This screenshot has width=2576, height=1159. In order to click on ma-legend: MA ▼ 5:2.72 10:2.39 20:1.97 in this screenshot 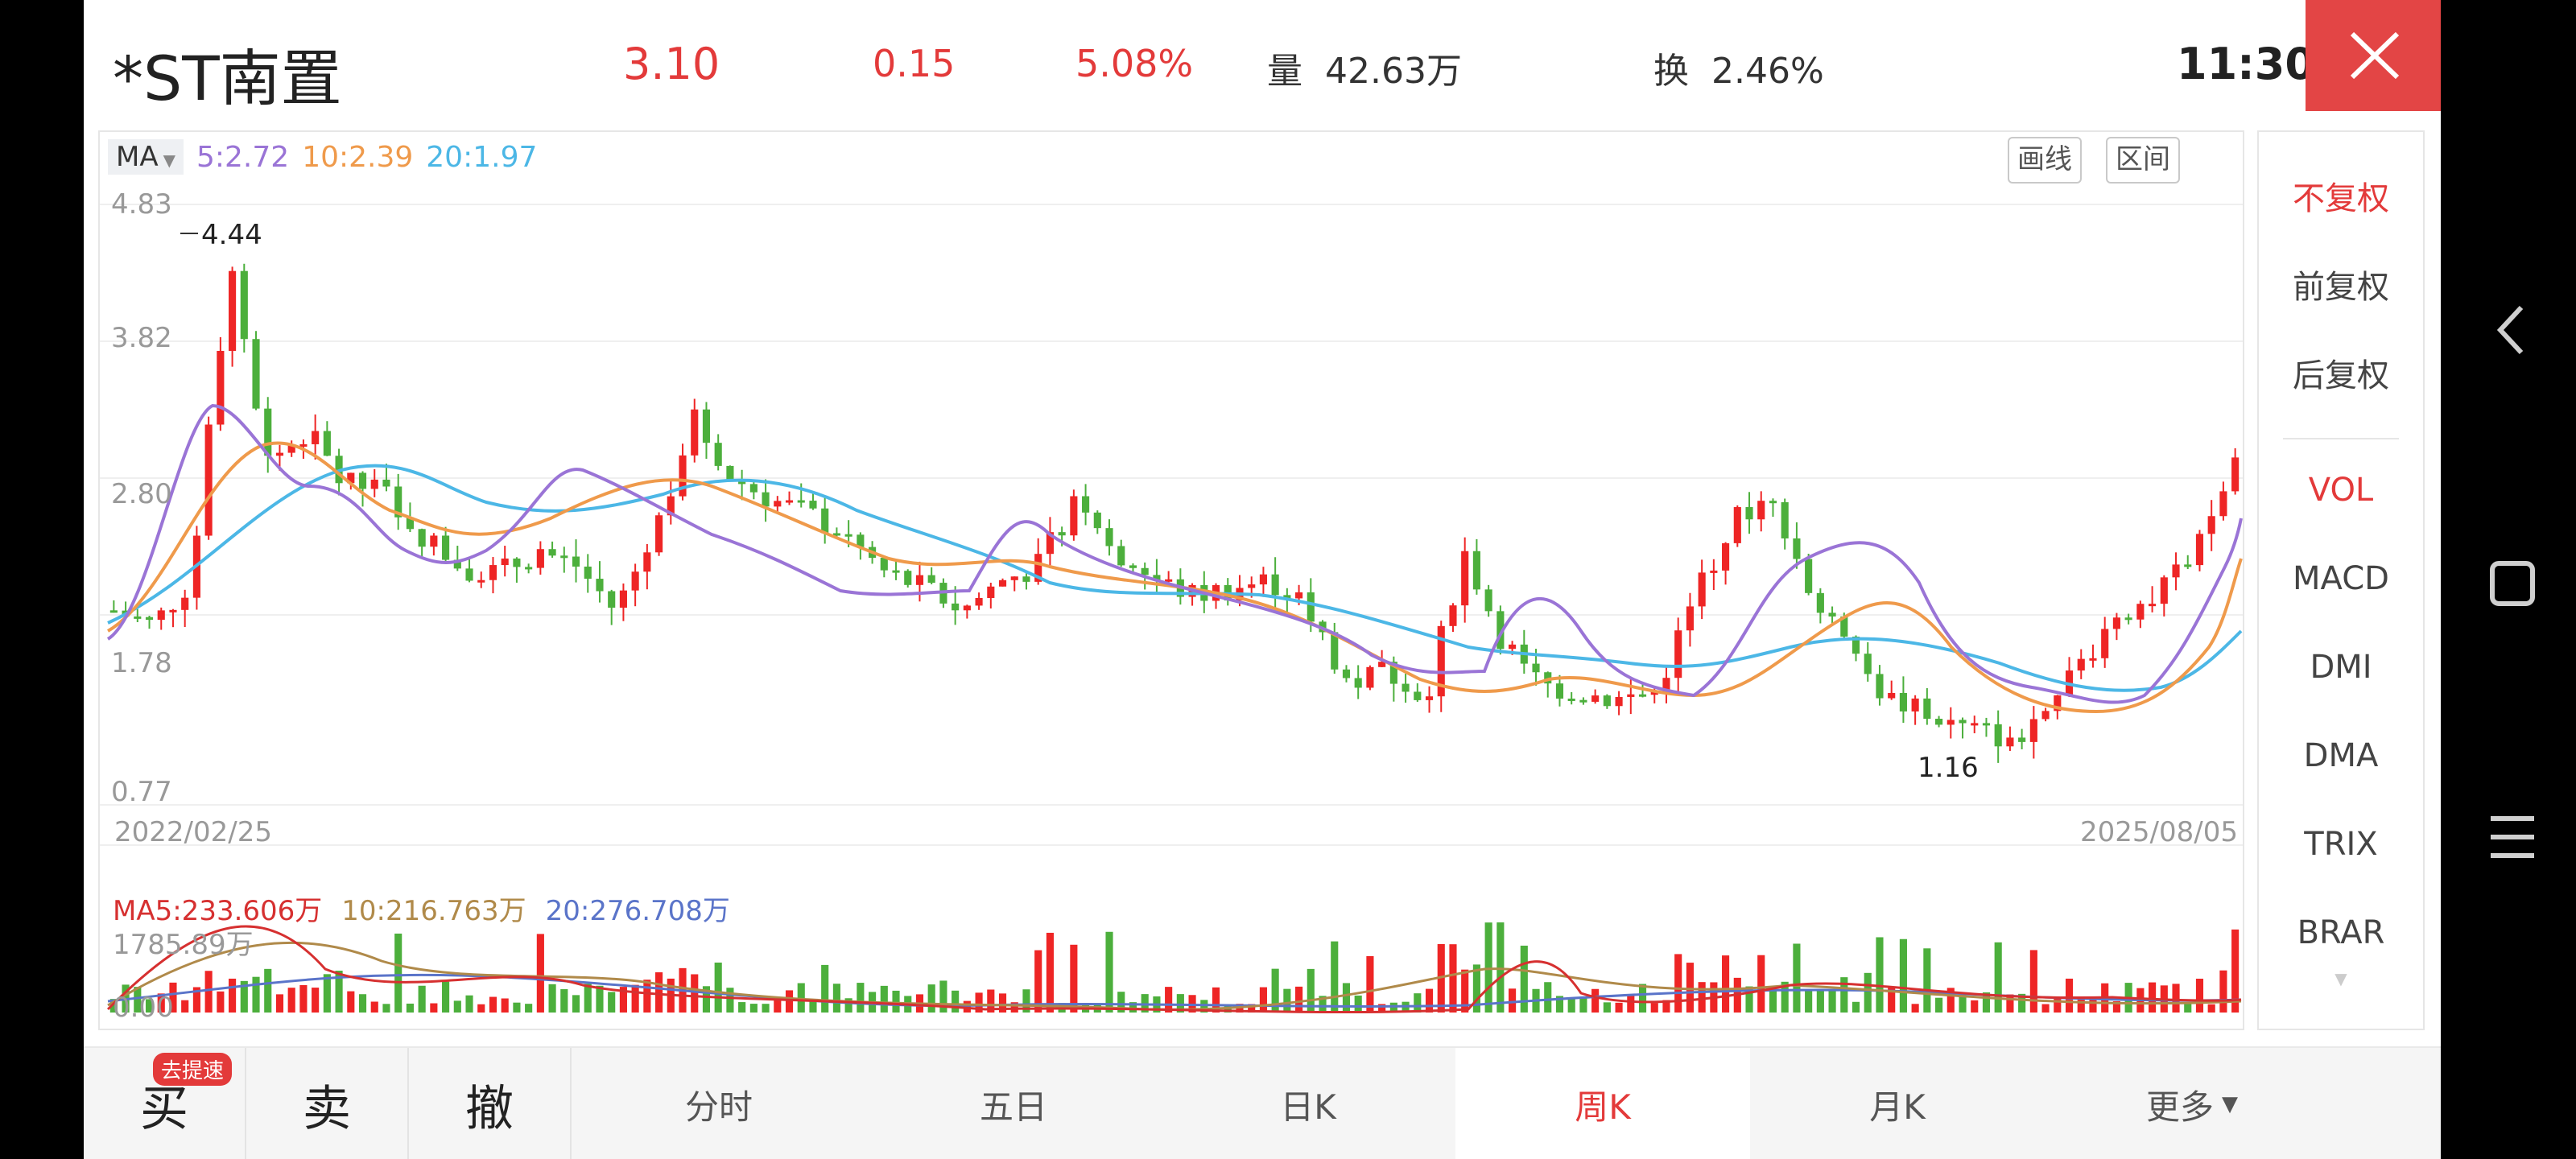, I will do `click(322, 156)`.